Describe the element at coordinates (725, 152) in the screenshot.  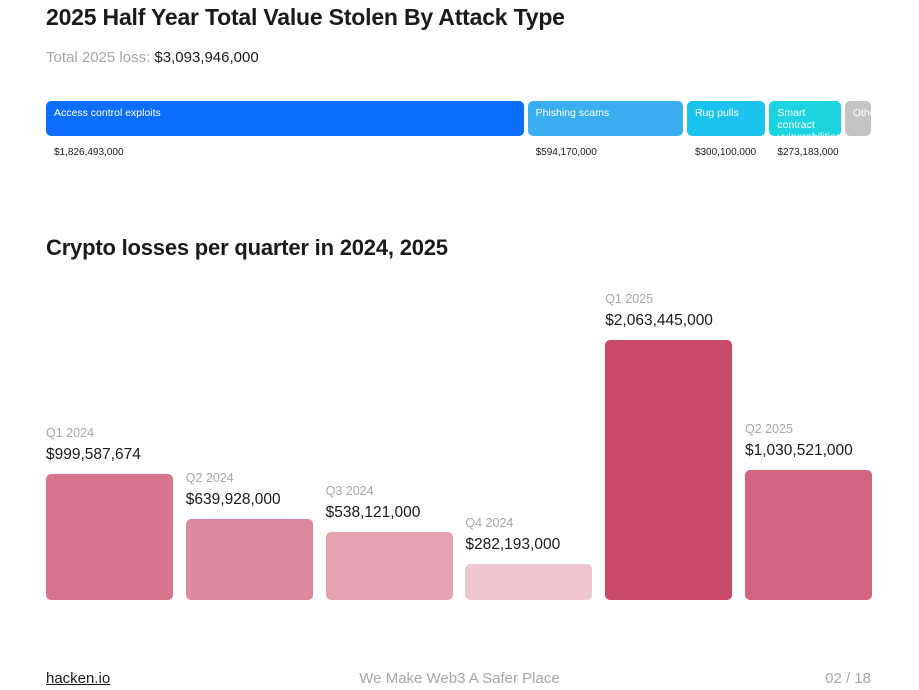
I see `attack-segment-value: $300,100,000` at that location.